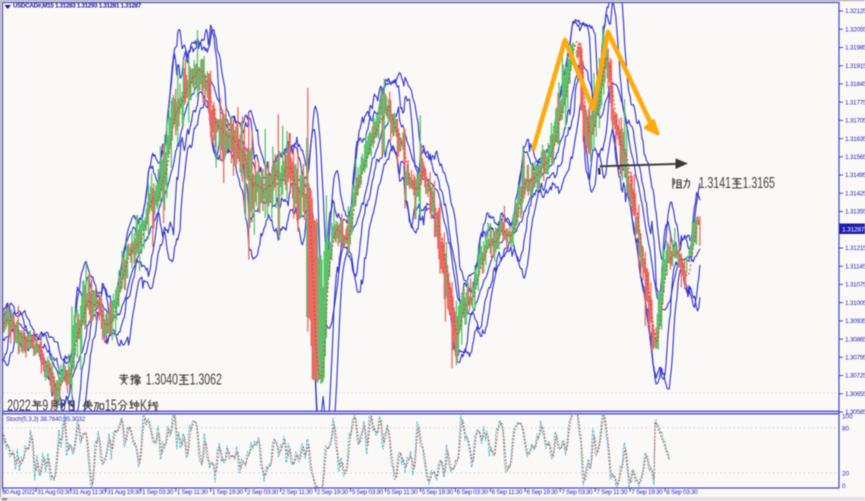 The height and width of the screenshot is (501, 865). I want to click on svg-text: 1.31145, so click(855, 266).